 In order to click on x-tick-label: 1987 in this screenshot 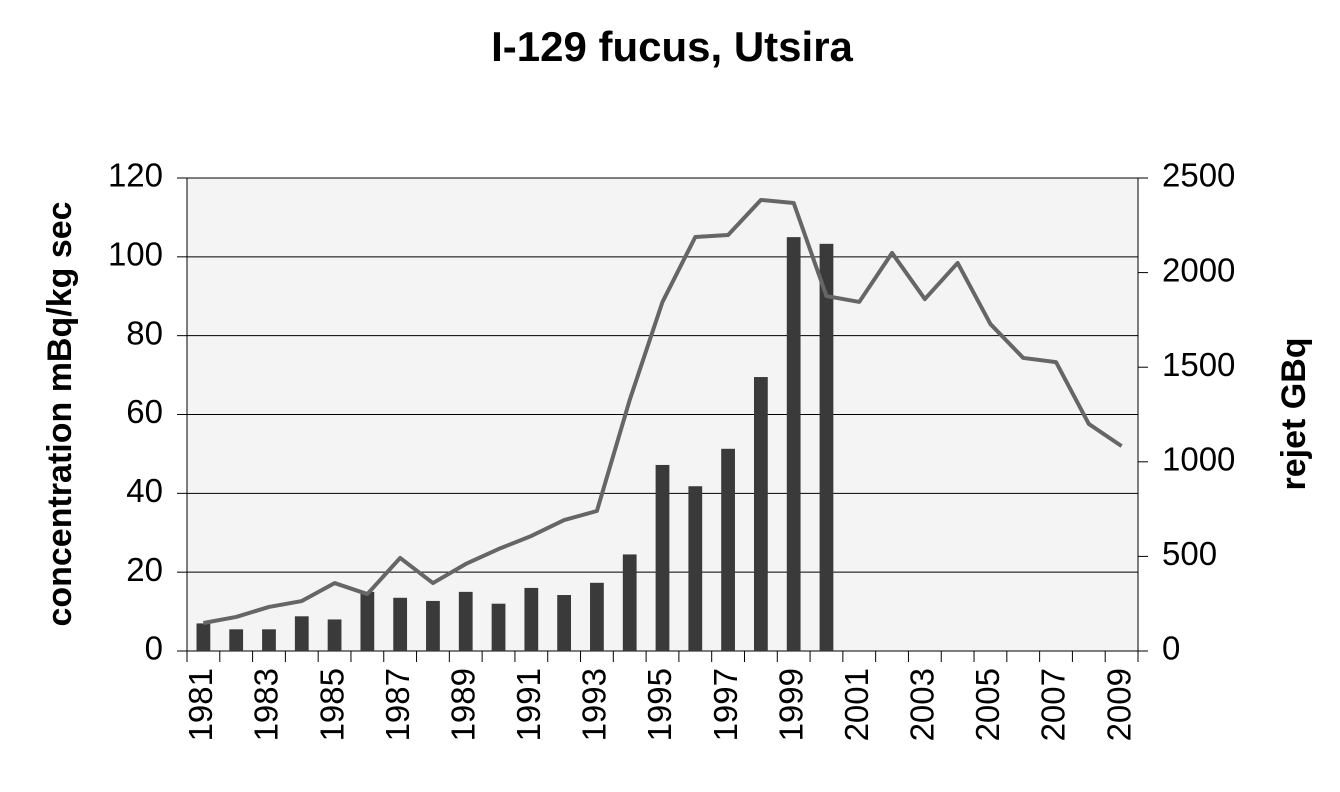, I will do `click(397, 704)`.